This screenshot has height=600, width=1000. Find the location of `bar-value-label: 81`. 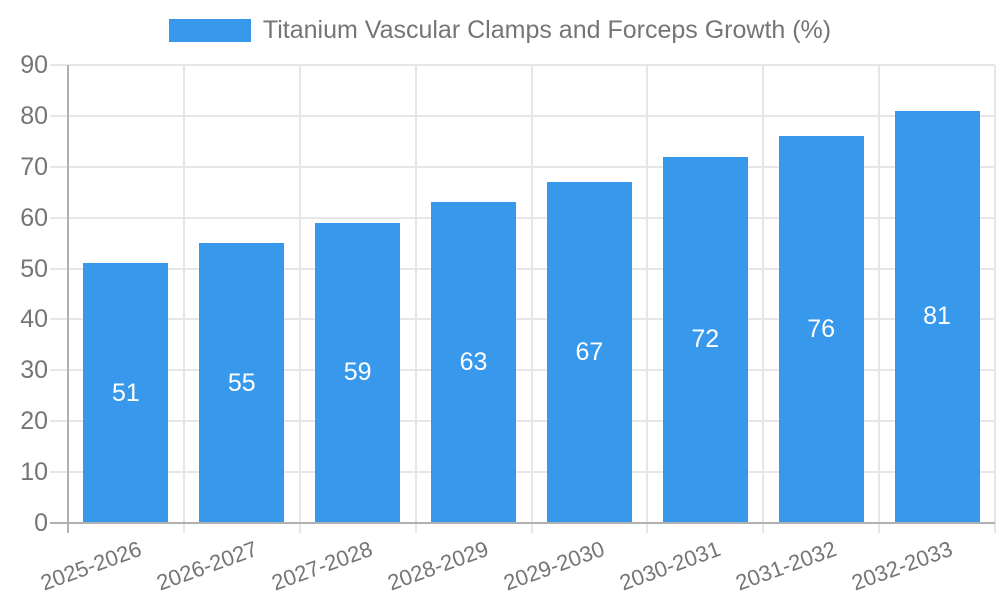

bar-value-label: 81 is located at coordinates (937, 316).